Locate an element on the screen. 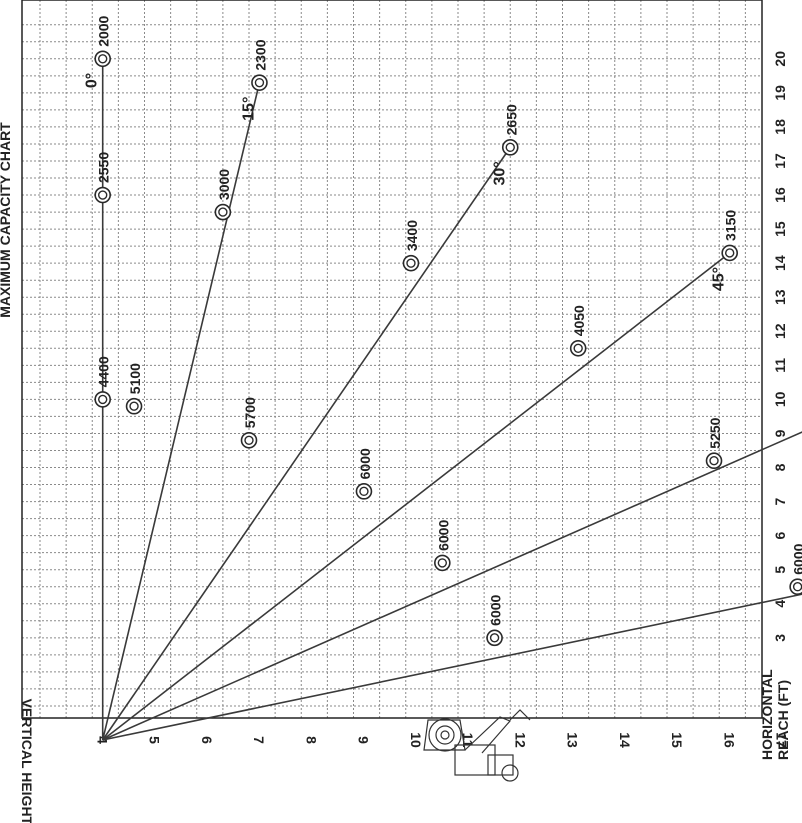  y-tick-label: 10 is located at coordinates (780, 399).